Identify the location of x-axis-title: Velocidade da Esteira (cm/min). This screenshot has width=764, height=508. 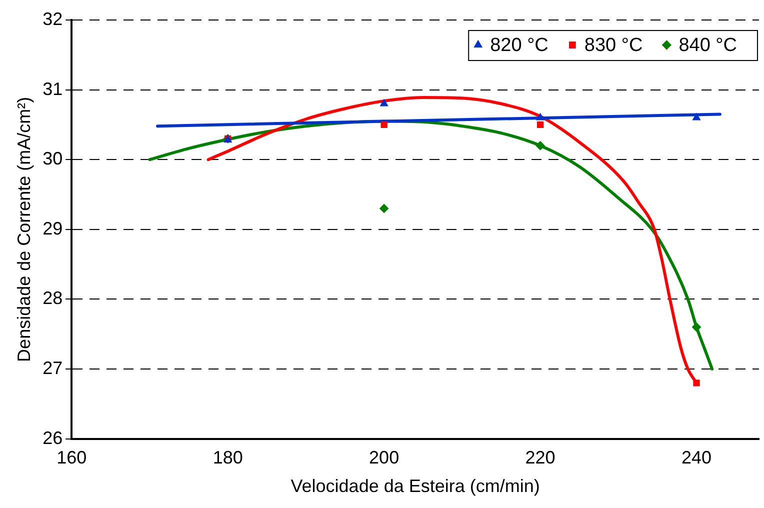
(415, 486).